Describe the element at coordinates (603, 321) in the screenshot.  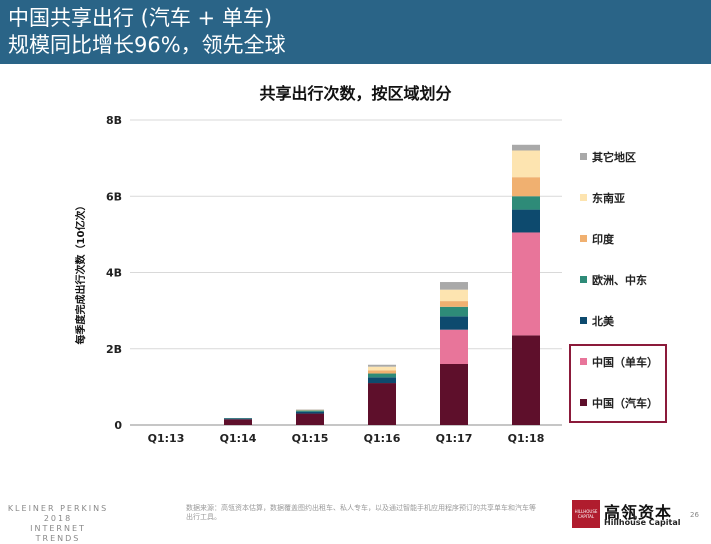
I see `legend-label: 北美` at that location.